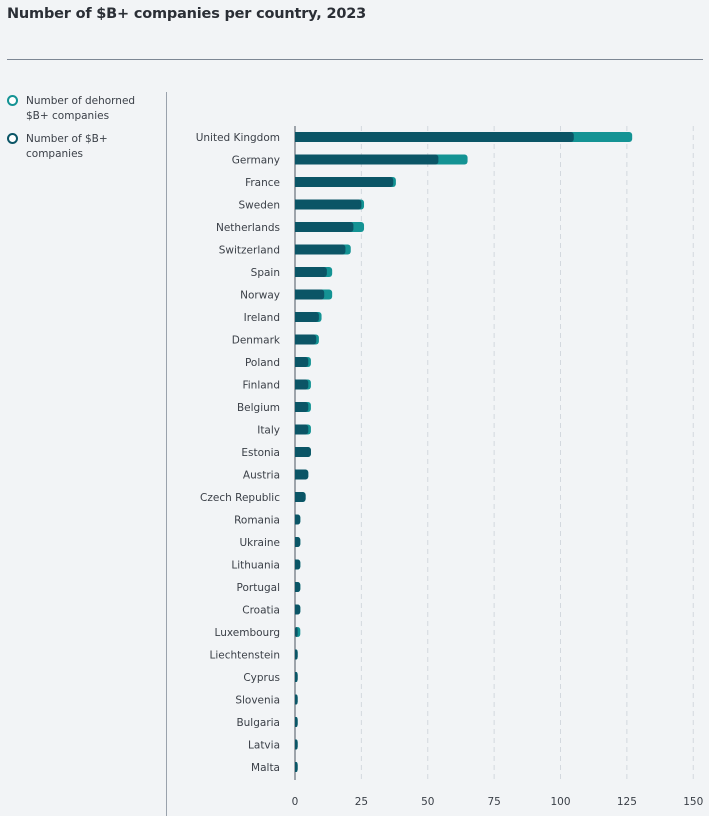  Describe the element at coordinates (560, 802) in the screenshot. I see `x-tick-label: 100` at that location.